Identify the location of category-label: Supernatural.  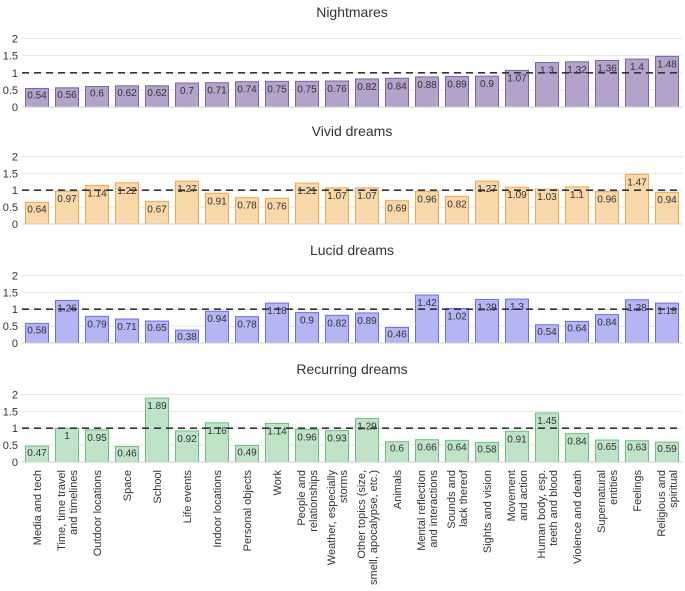
(602, 501).